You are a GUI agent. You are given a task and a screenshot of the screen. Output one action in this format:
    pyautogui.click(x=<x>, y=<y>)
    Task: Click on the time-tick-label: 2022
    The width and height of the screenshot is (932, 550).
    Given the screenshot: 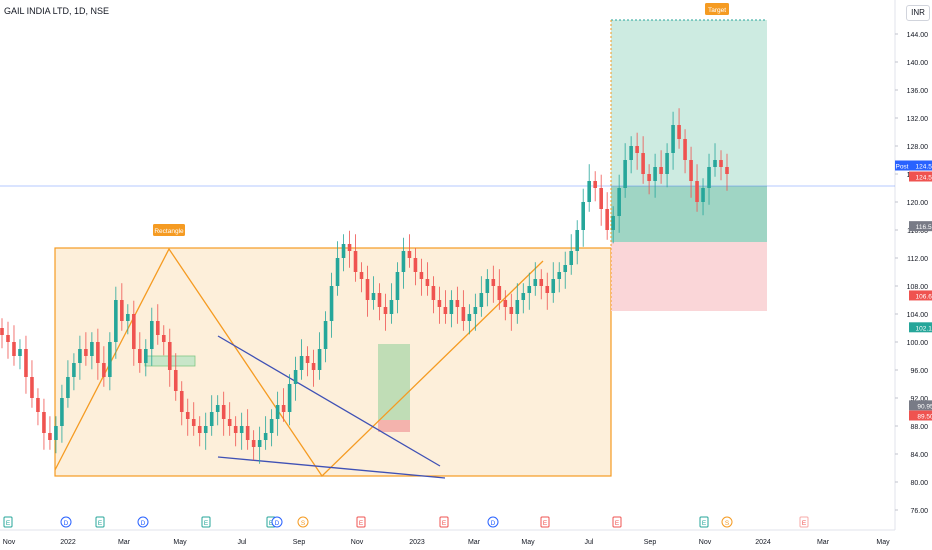 What is the action you would take?
    pyautogui.click(x=68, y=542)
    